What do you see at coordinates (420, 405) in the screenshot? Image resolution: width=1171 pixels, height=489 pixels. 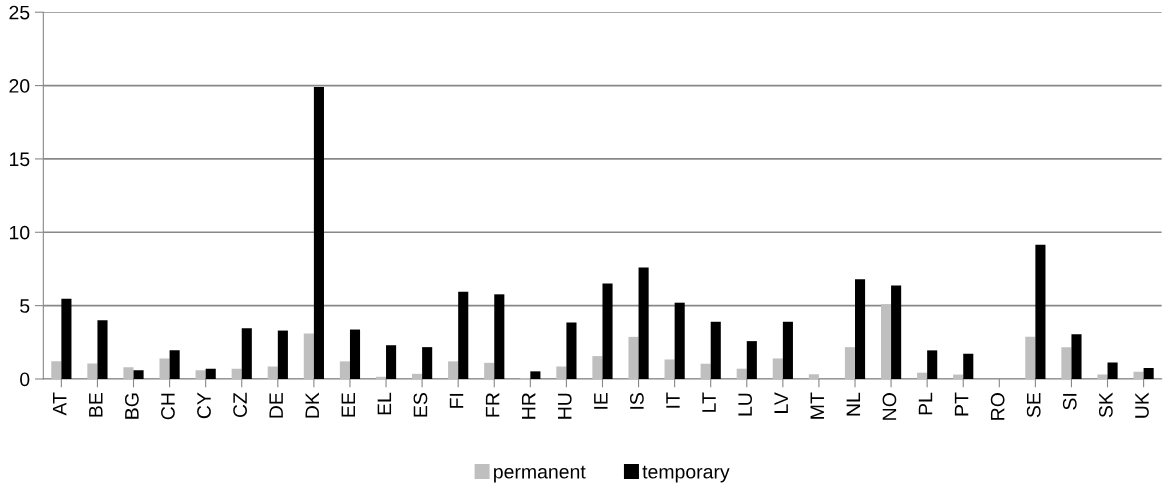 I see `x-tick-label: ES` at bounding box center [420, 405].